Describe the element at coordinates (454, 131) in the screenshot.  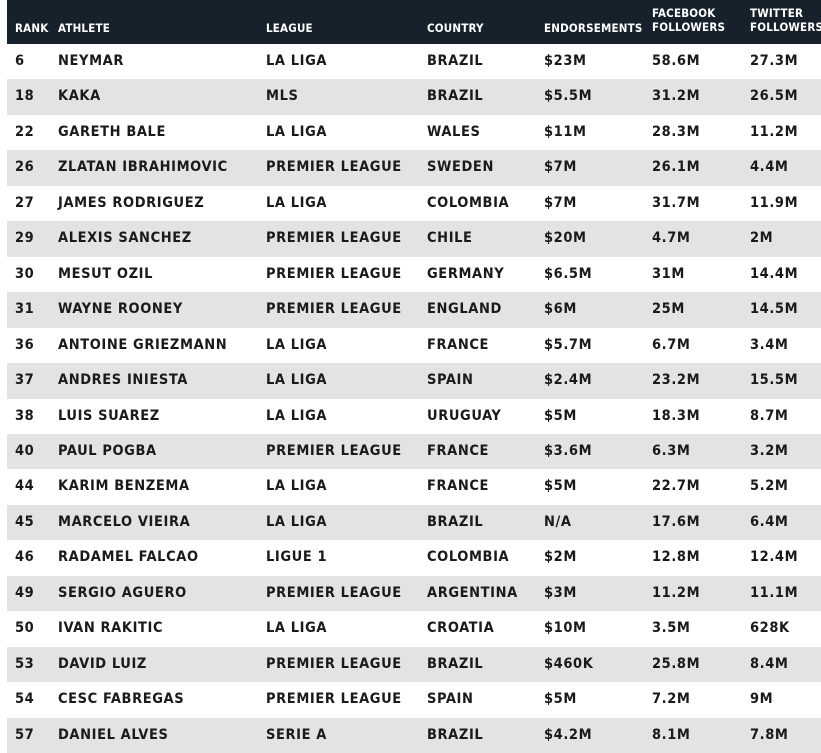
I see `cell-country: WALES` at that location.